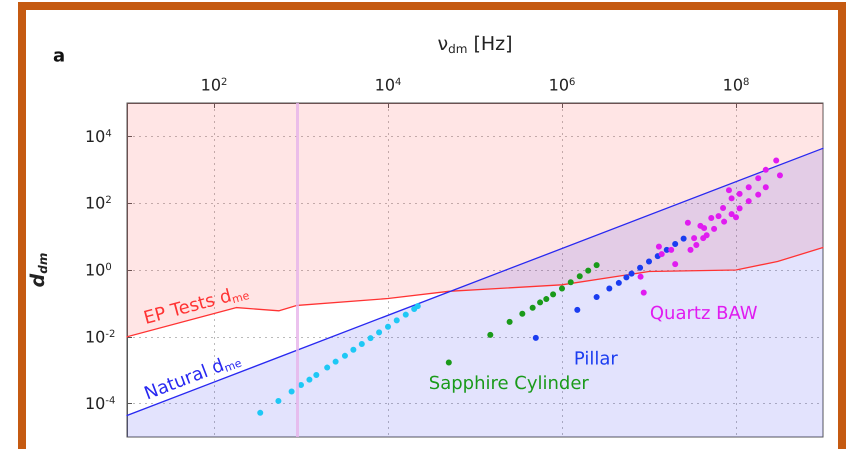  What do you see at coordinates (59, 56) in the screenshot?
I see `chart-title: a` at bounding box center [59, 56].